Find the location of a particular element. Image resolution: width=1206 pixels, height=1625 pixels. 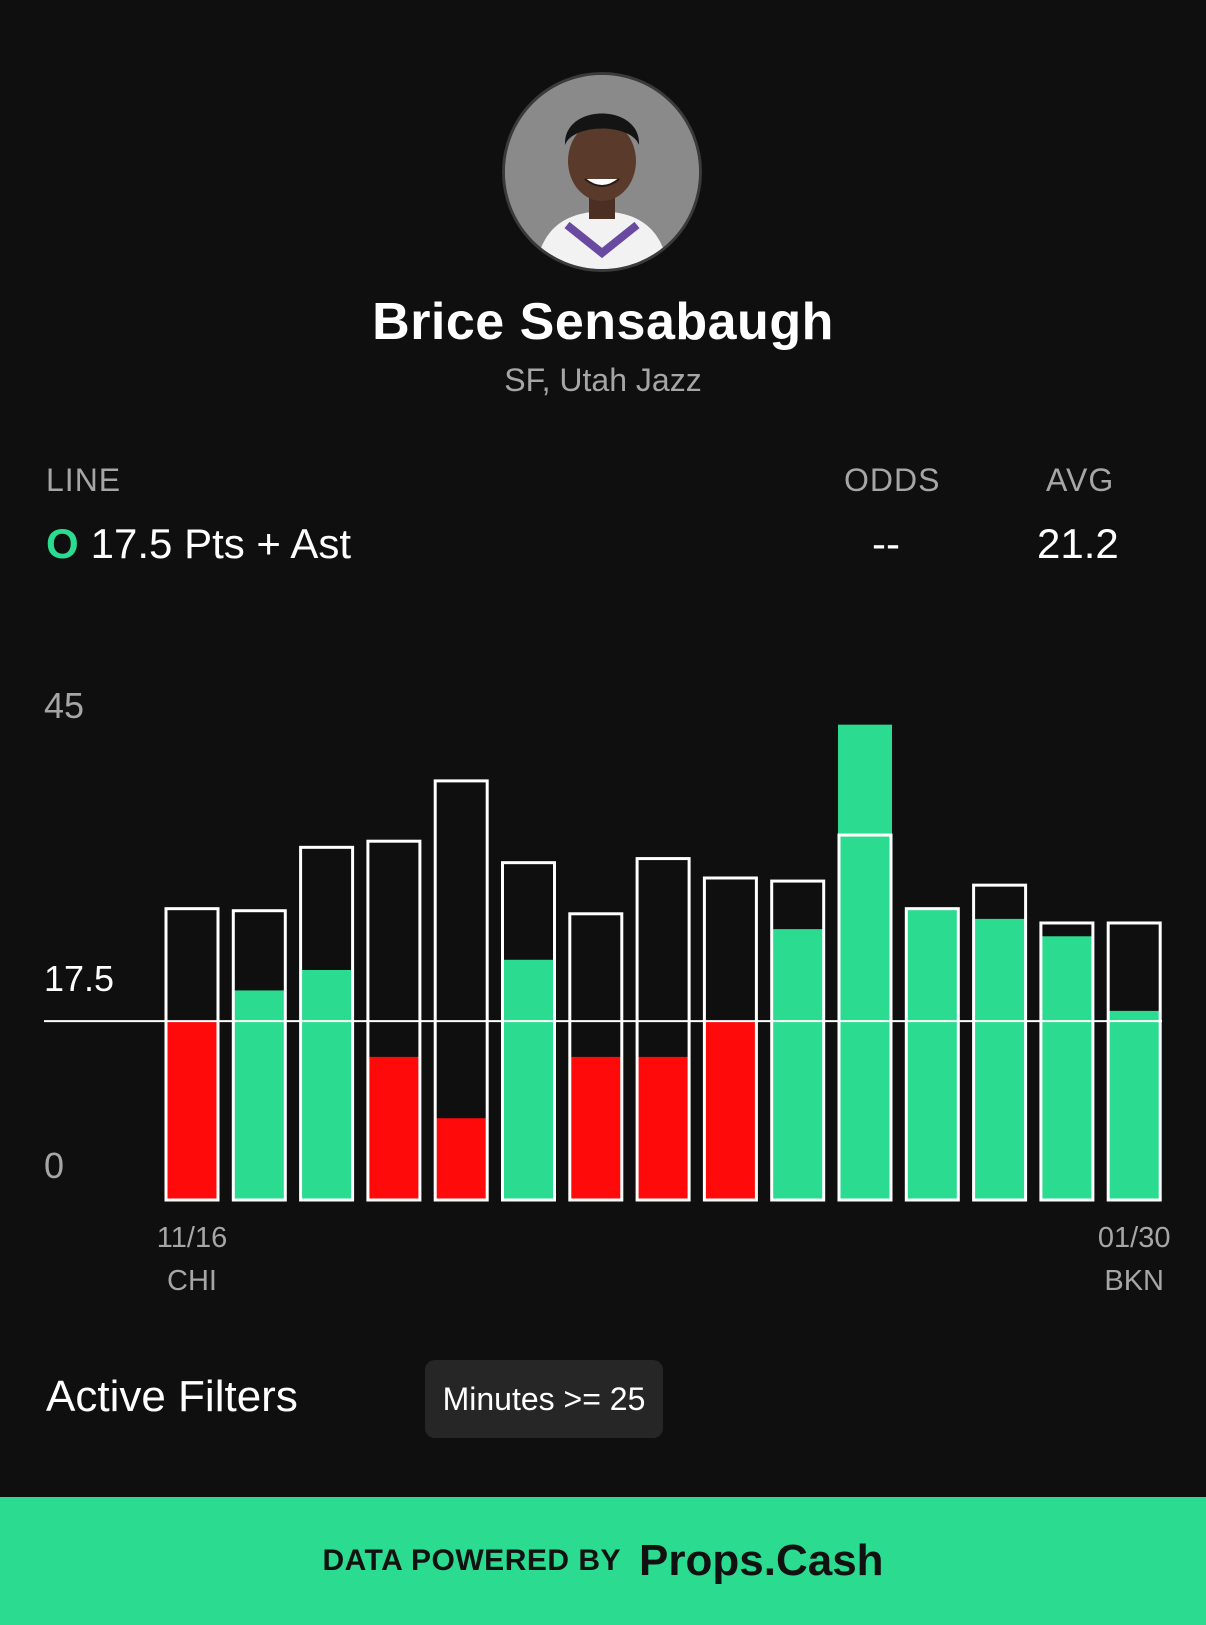

player-position-team: SF, Utah Jazz is located at coordinates (603, 380).